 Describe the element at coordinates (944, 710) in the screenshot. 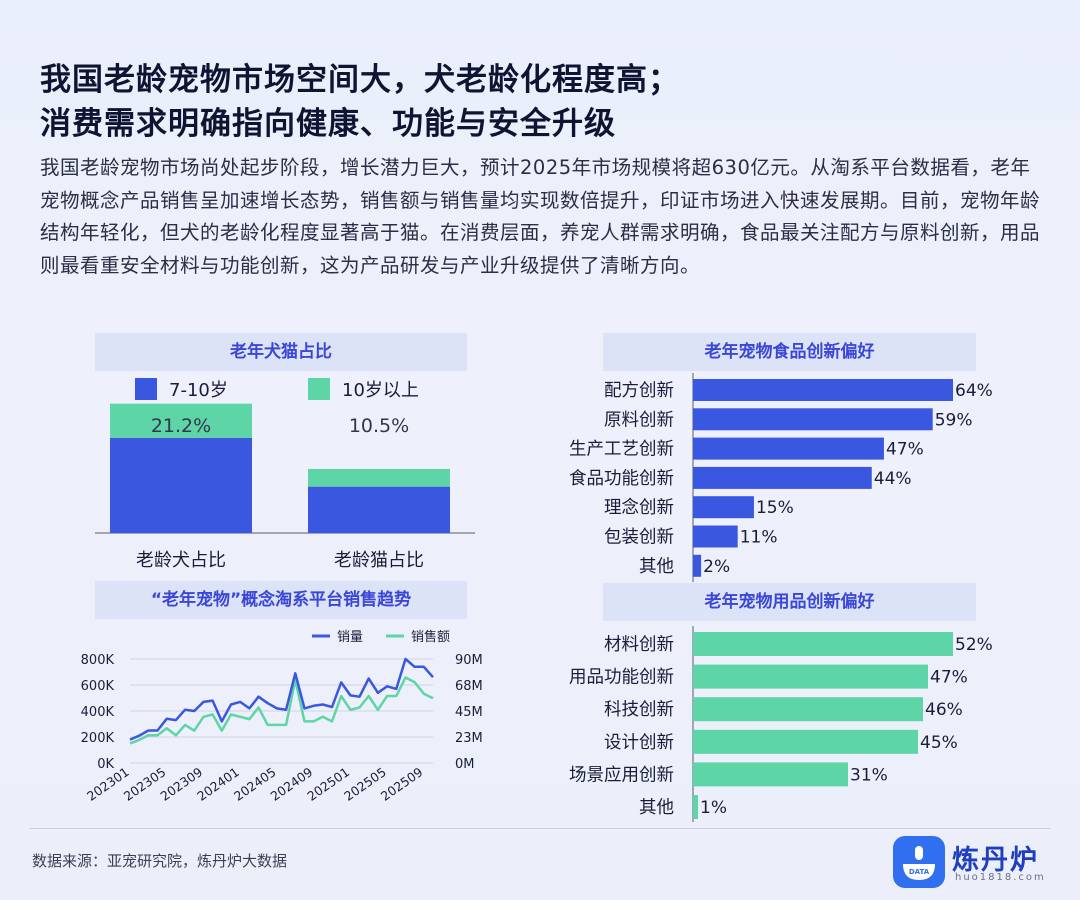

I see `value-label: 46%` at that location.